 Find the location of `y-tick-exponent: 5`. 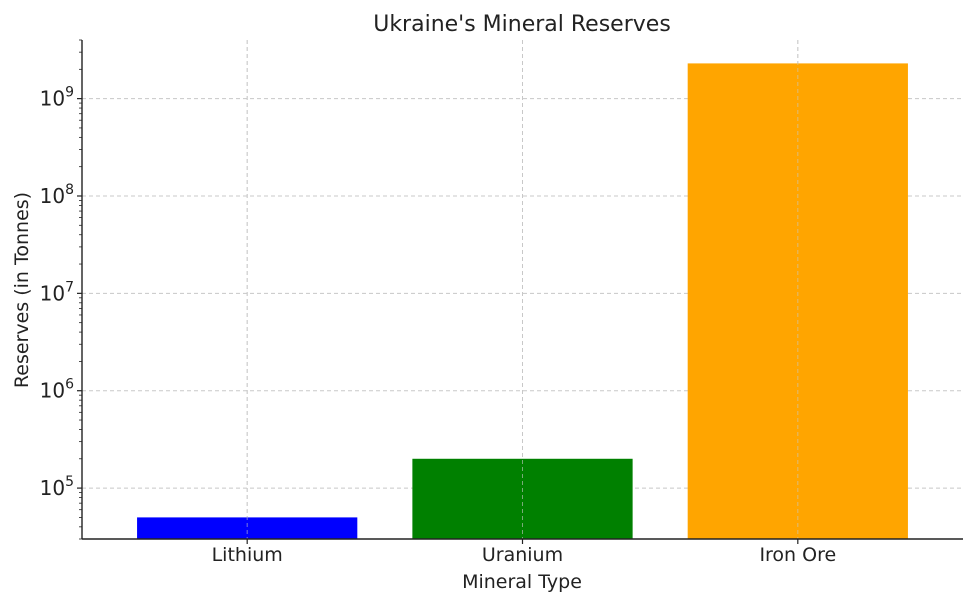

y-tick-exponent: 5 is located at coordinates (69, 482).